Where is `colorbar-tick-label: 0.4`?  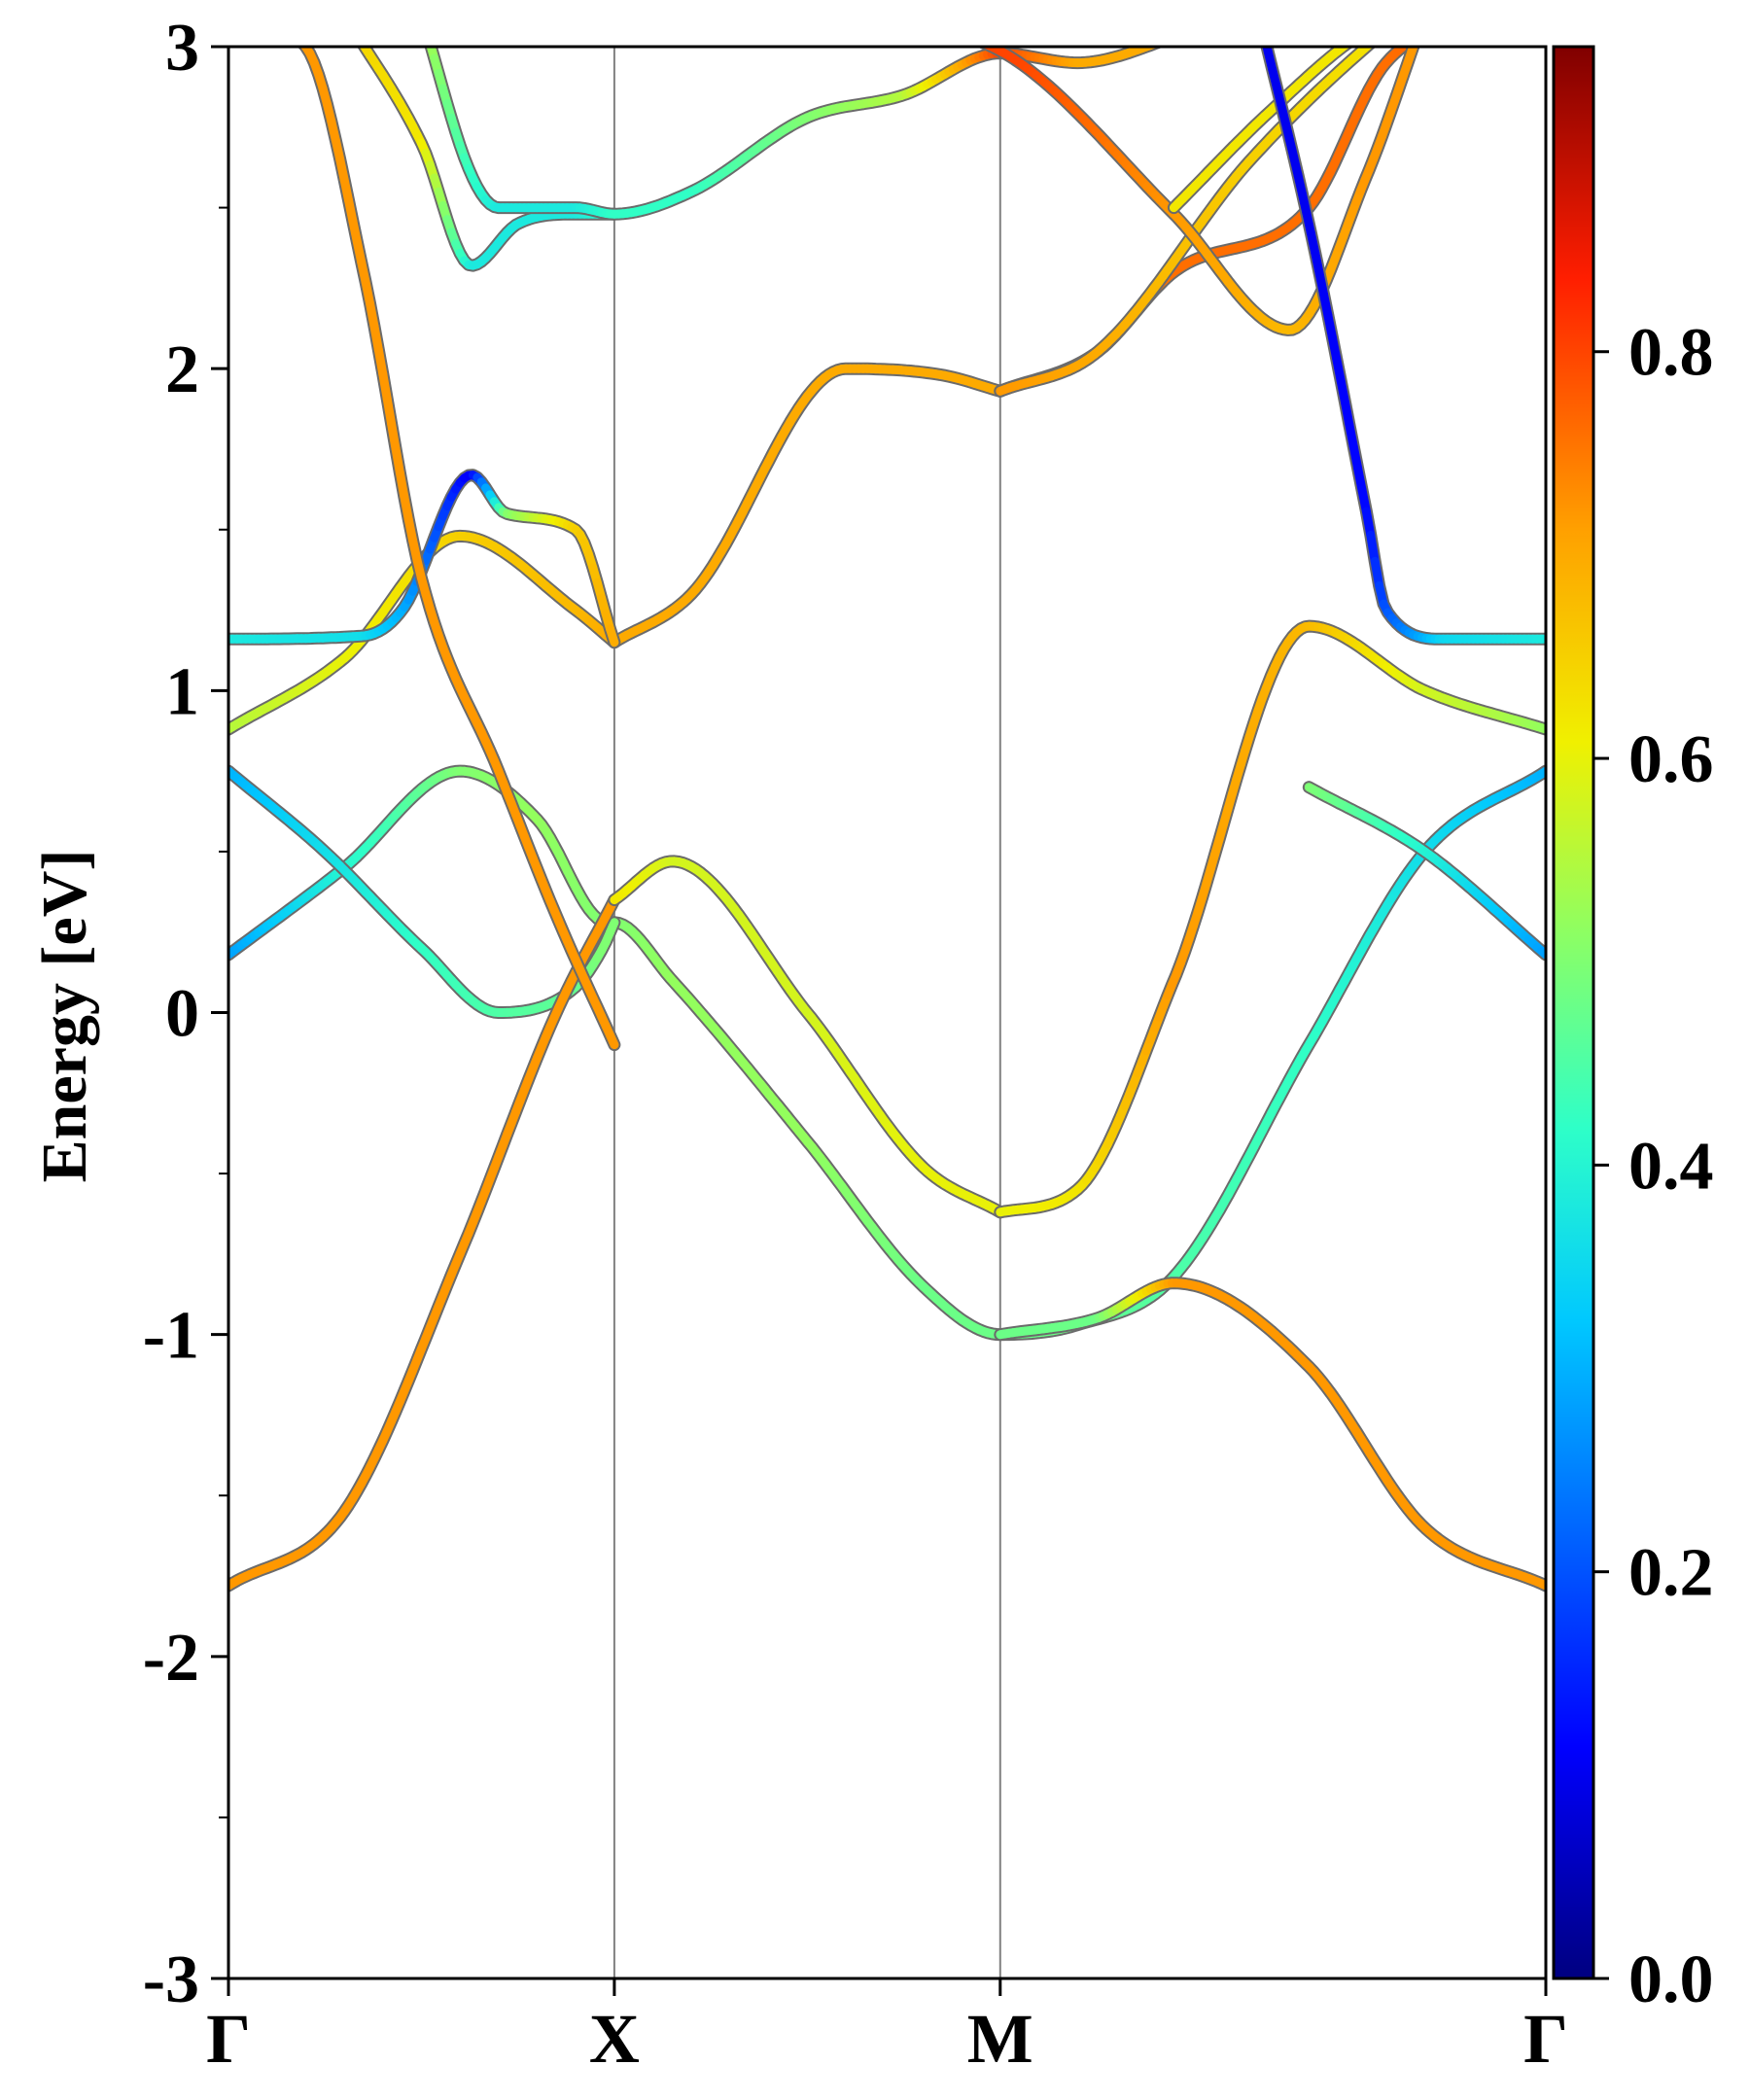
colorbar-tick-label: 0.4 is located at coordinates (1671, 1166).